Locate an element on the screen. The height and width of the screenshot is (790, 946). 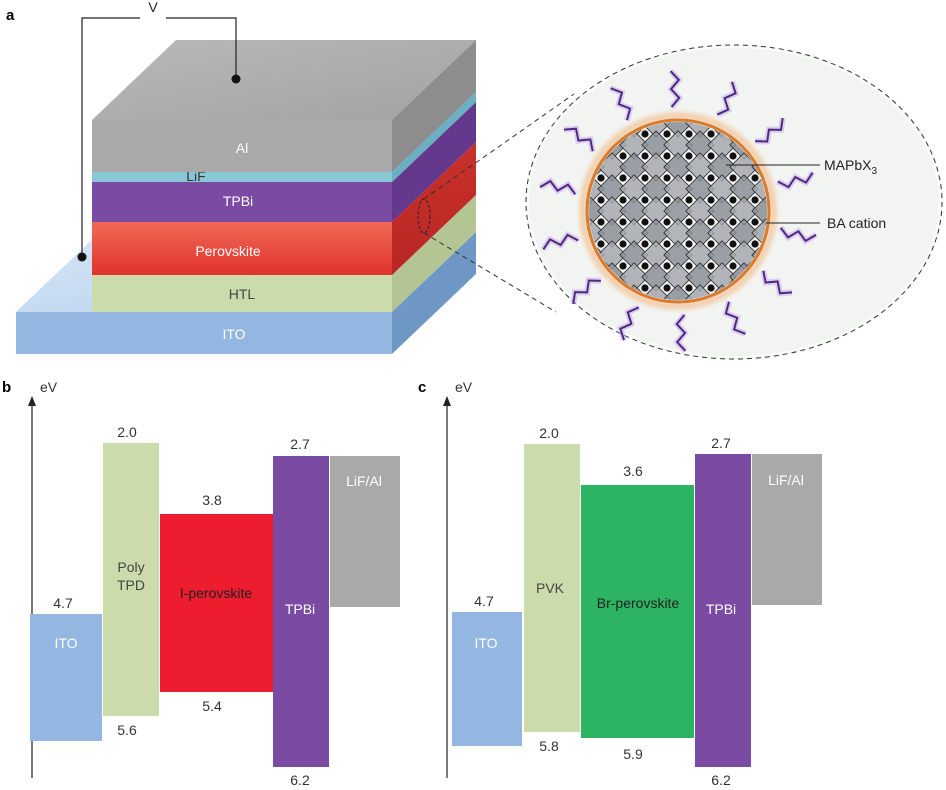
block-lifal-c-label: LiF/Al is located at coordinates (786, 480).